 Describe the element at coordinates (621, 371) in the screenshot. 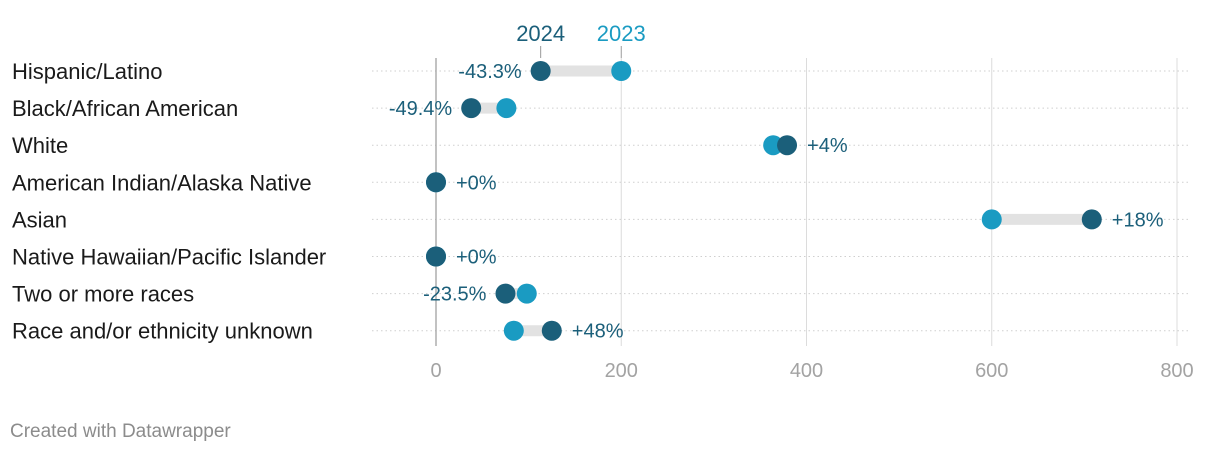

I see `x-tick-label: 200` at that location.